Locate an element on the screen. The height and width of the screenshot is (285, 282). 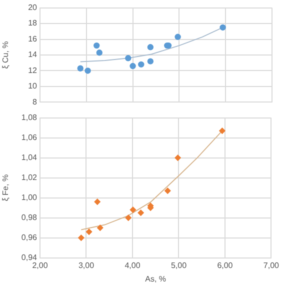
y-tick-label: 20 is located at coordinates (33, 7).